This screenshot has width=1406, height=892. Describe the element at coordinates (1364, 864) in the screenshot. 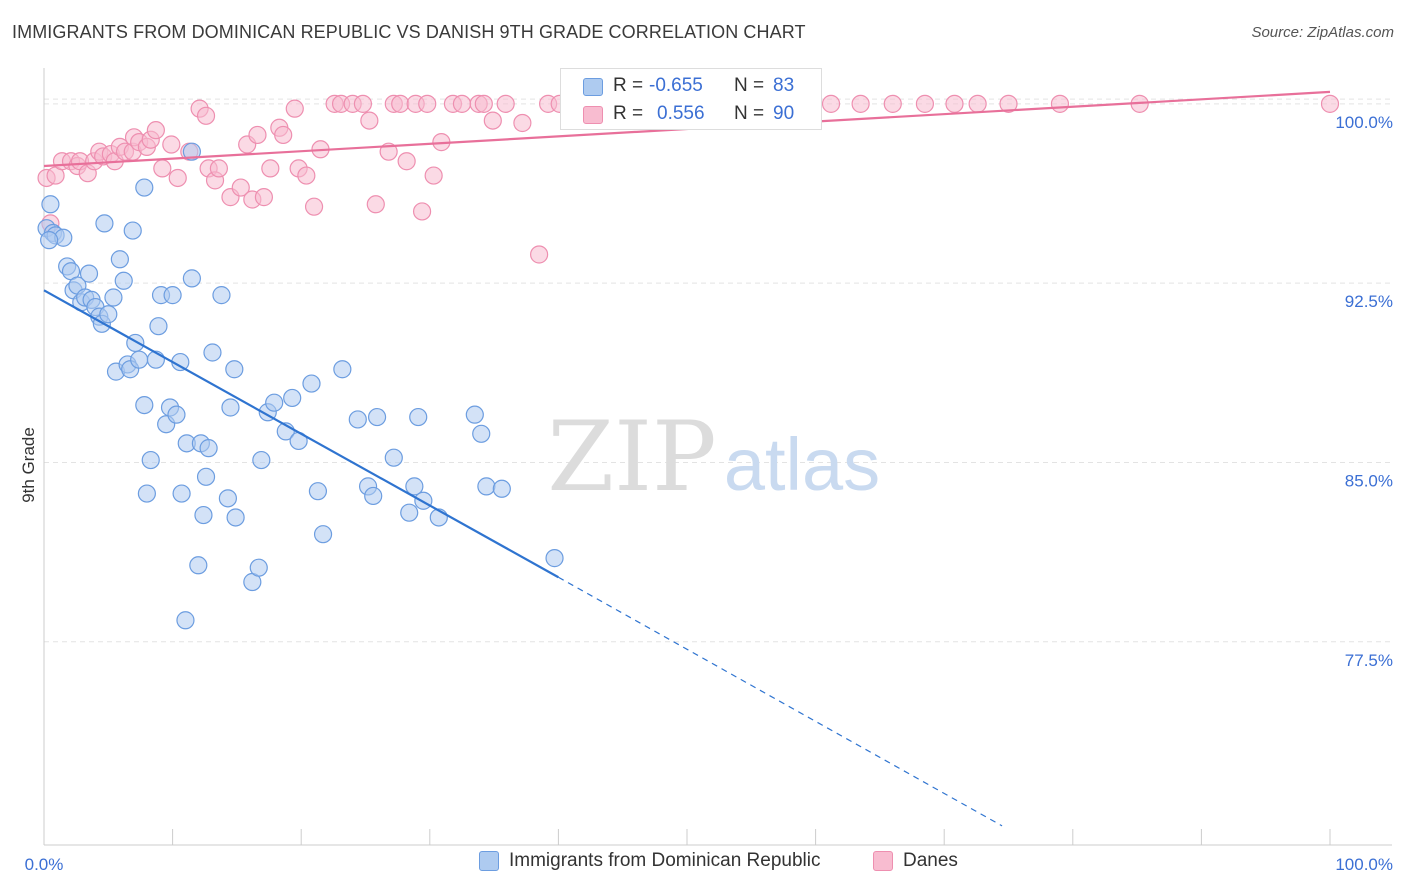

I see `x-tick-label-max: 100.0%` at that location.